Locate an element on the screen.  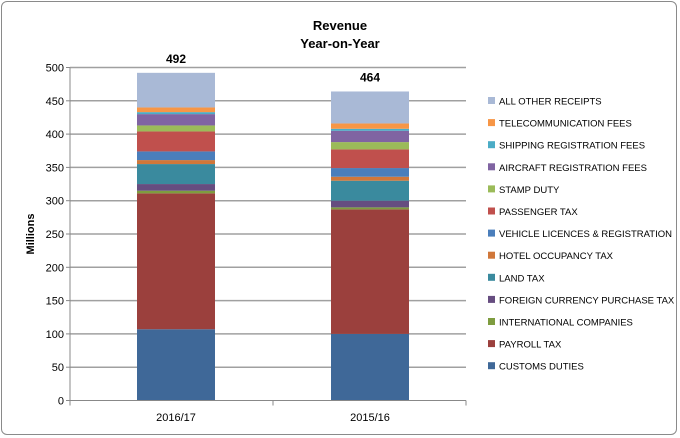
legend-label: SHIPPING REGISTRATION FEES is located at coordinates (572, 146).